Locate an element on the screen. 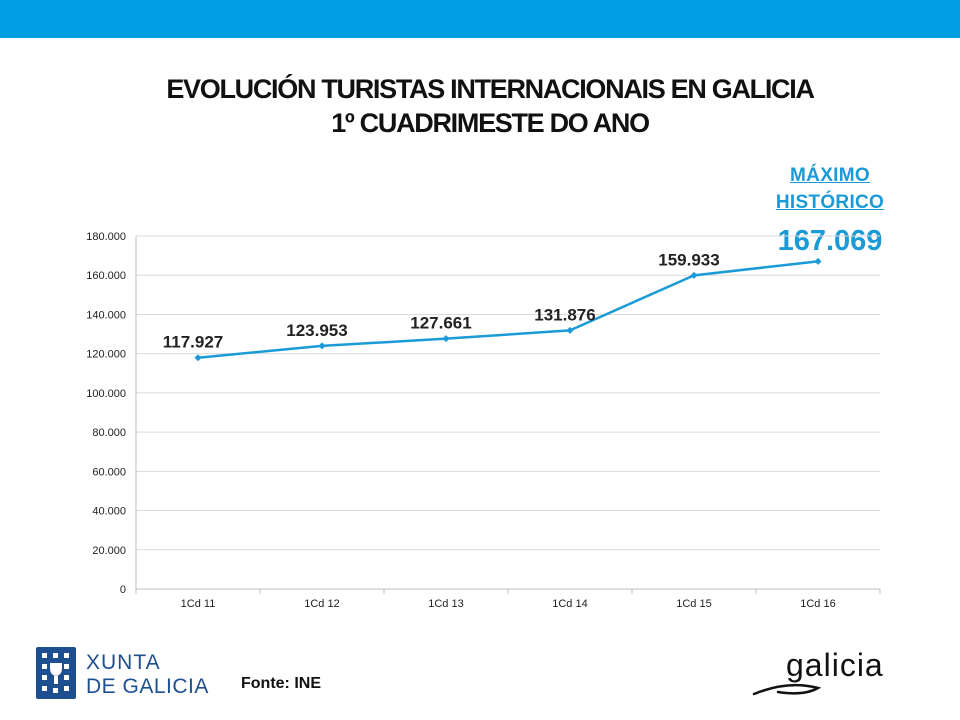 The width and height of the screenshot is (960, 720). y-tick-label: 40.000 is located at coordinates (109, 512).